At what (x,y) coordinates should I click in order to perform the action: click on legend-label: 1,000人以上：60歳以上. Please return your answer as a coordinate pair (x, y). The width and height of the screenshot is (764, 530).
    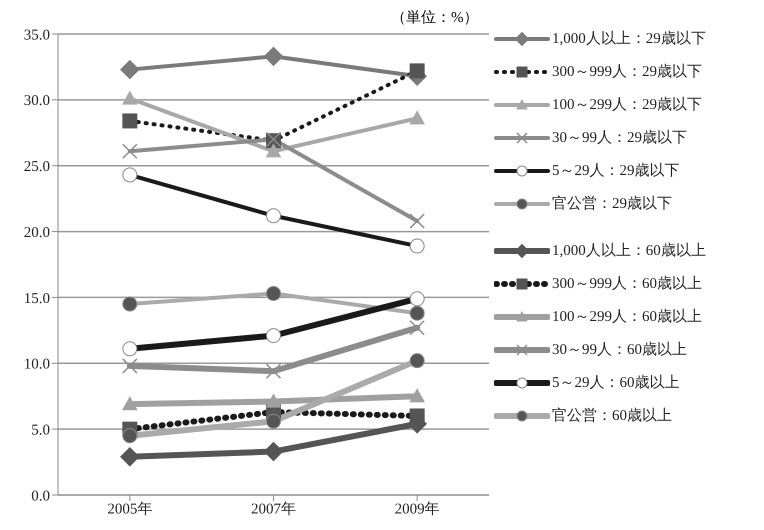
    Looking at the image, I should click on (629, 251).